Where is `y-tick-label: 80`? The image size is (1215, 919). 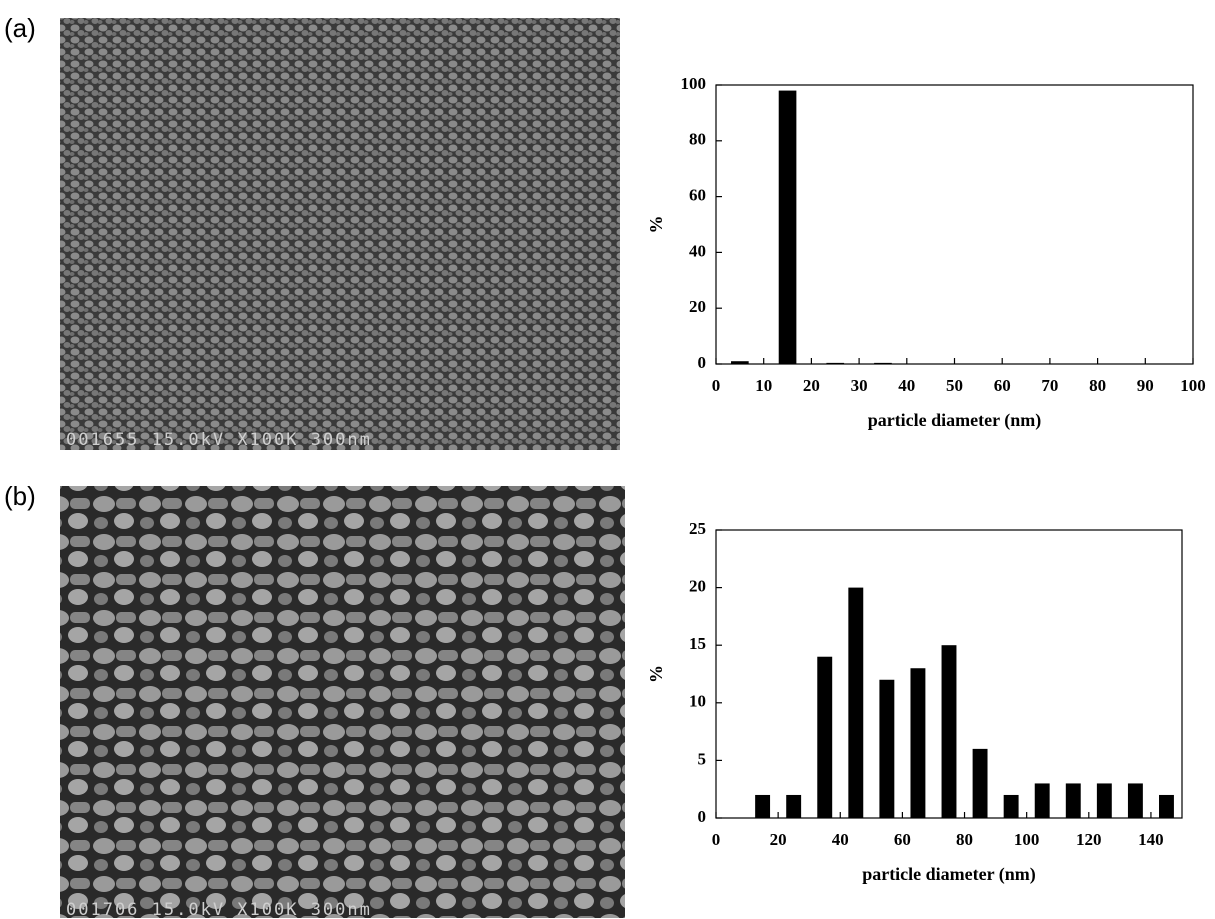
y-tick-label: 80 is located at coordinates (697, 139).